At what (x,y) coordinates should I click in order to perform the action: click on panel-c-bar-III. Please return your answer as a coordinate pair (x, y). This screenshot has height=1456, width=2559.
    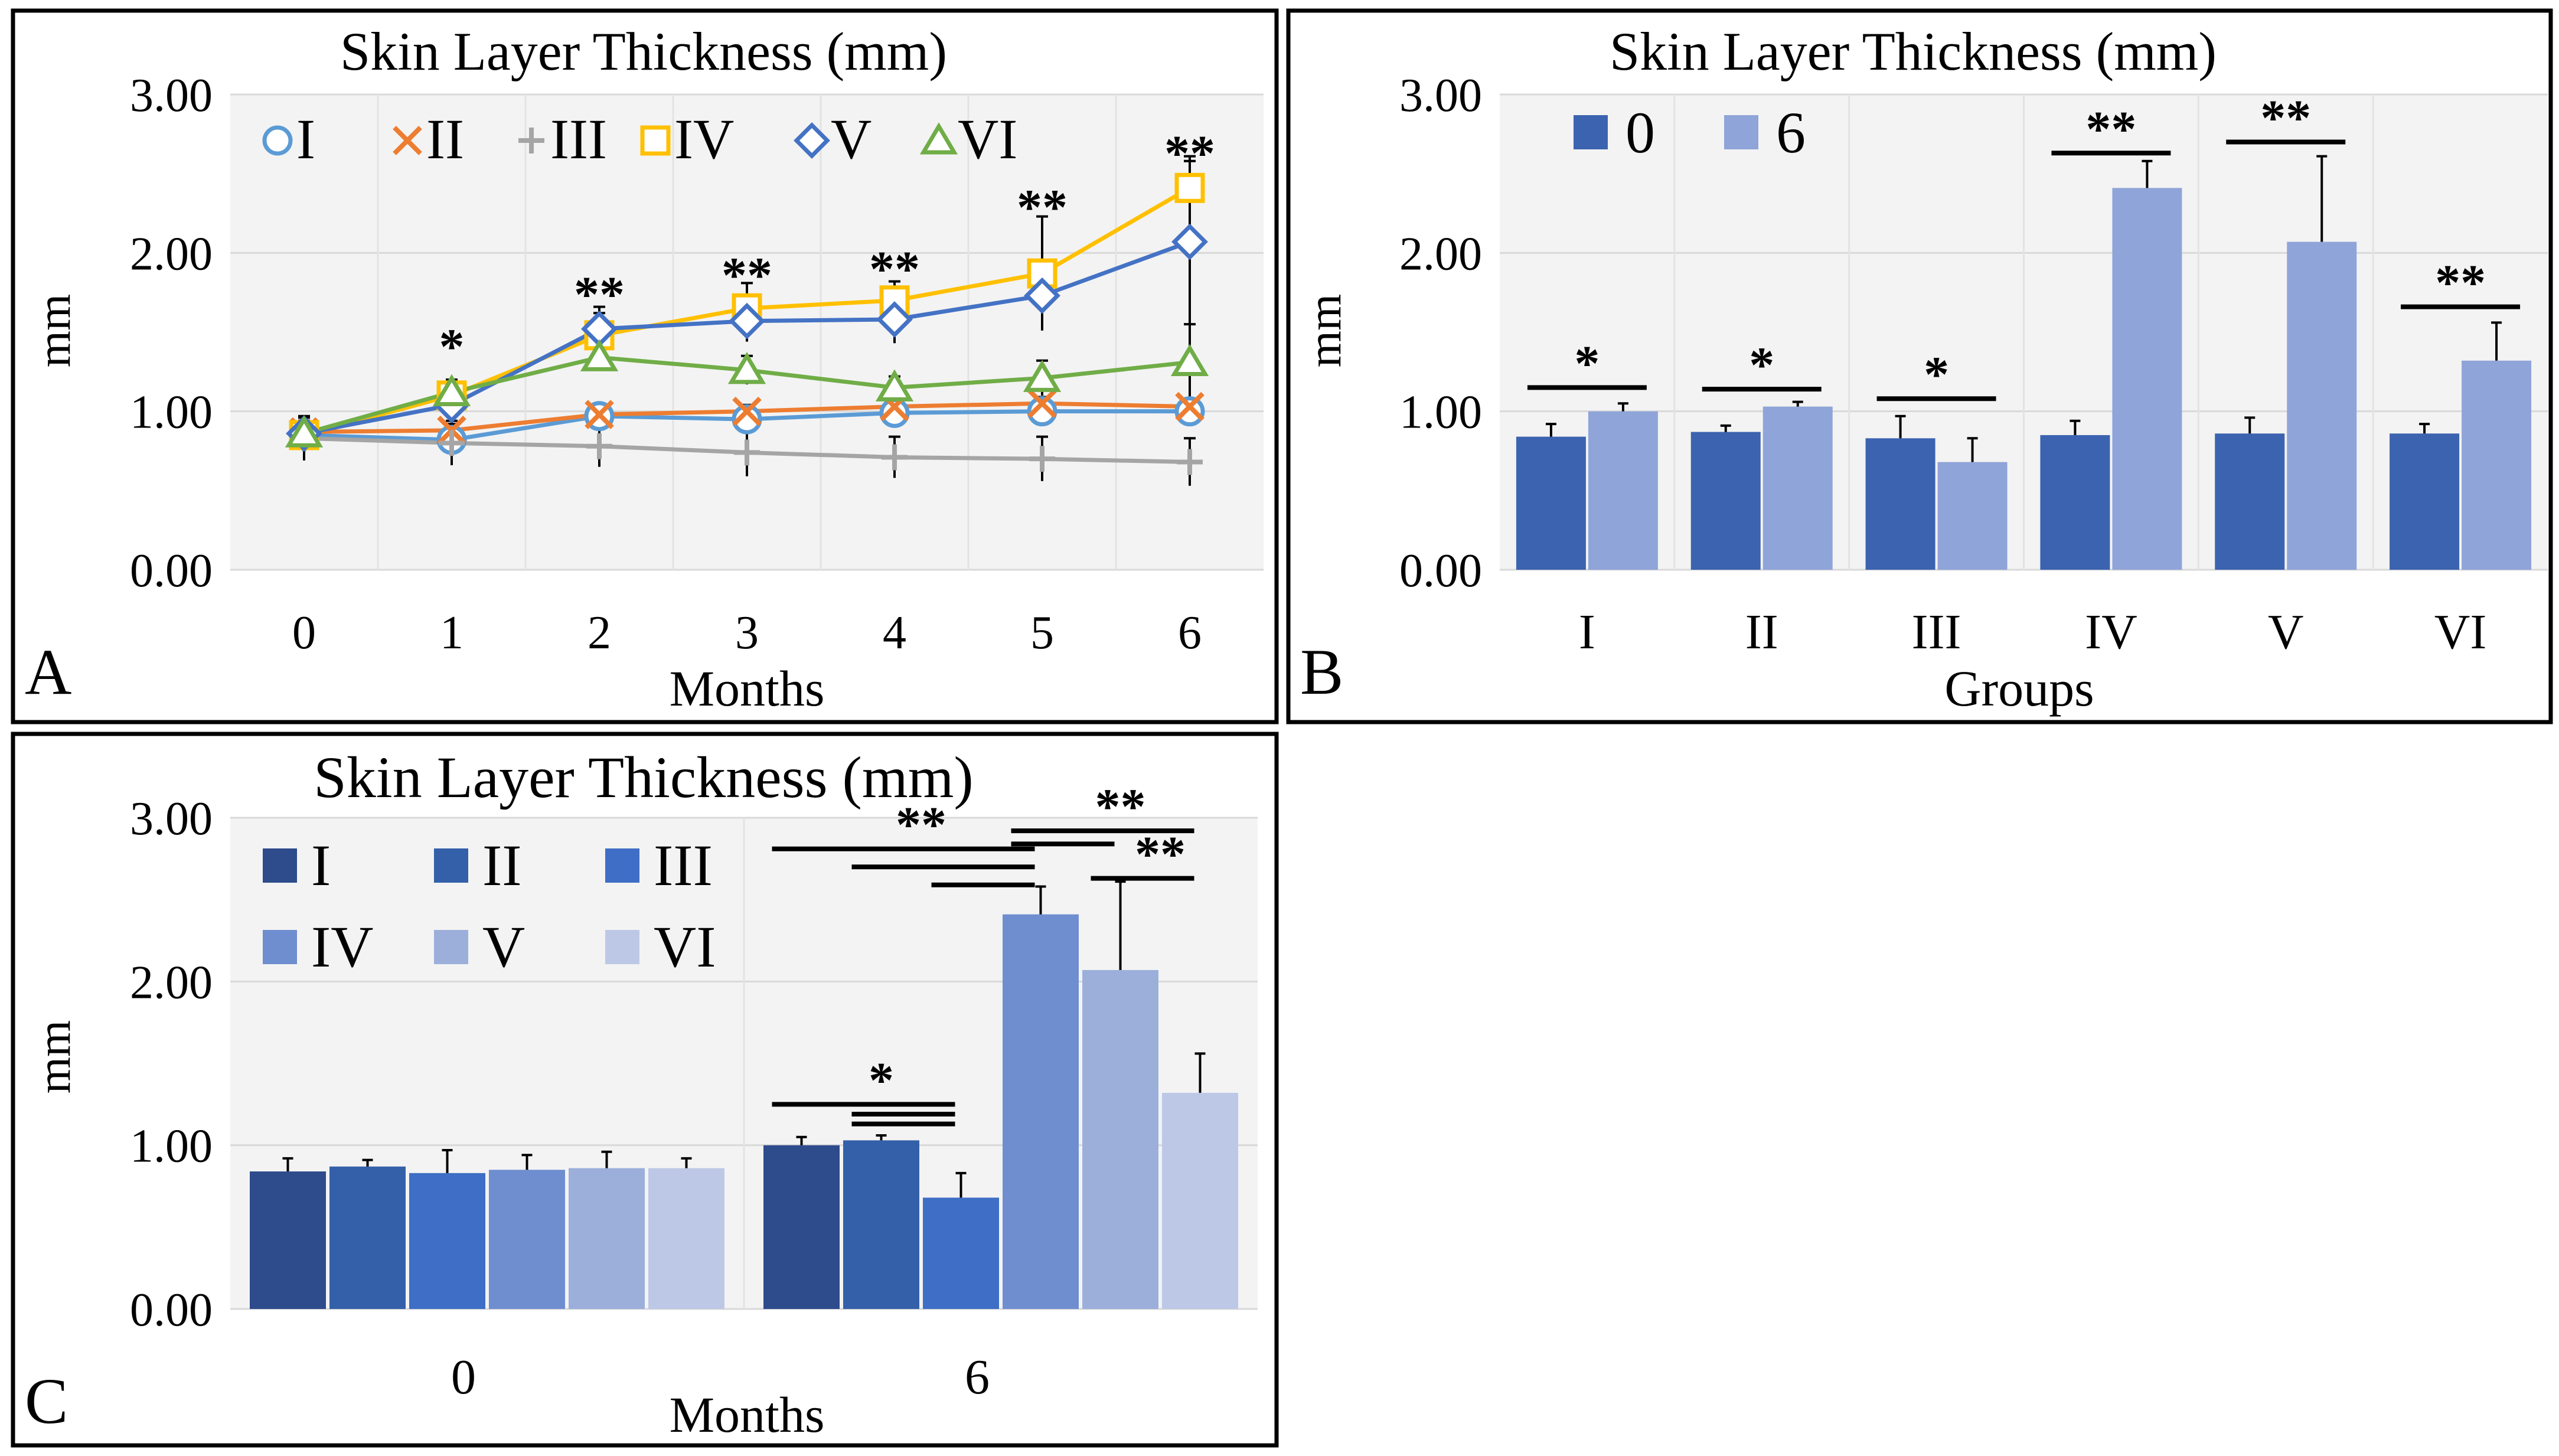
    Looking at the image, I should click on (961, 1253).